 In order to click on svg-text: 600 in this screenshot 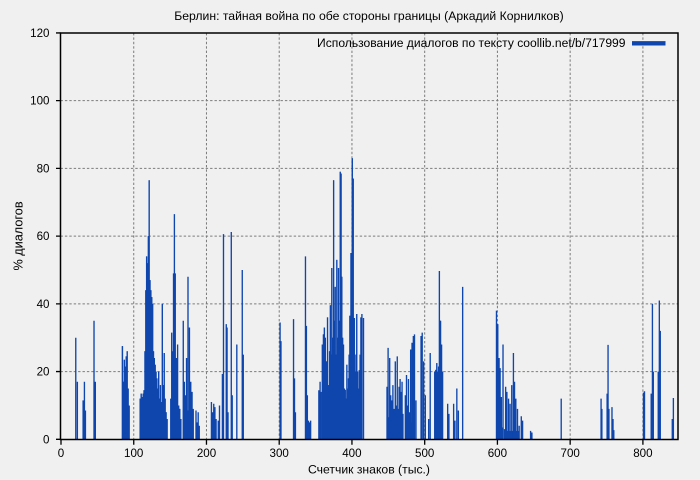, I will do `click(497, 453)`.